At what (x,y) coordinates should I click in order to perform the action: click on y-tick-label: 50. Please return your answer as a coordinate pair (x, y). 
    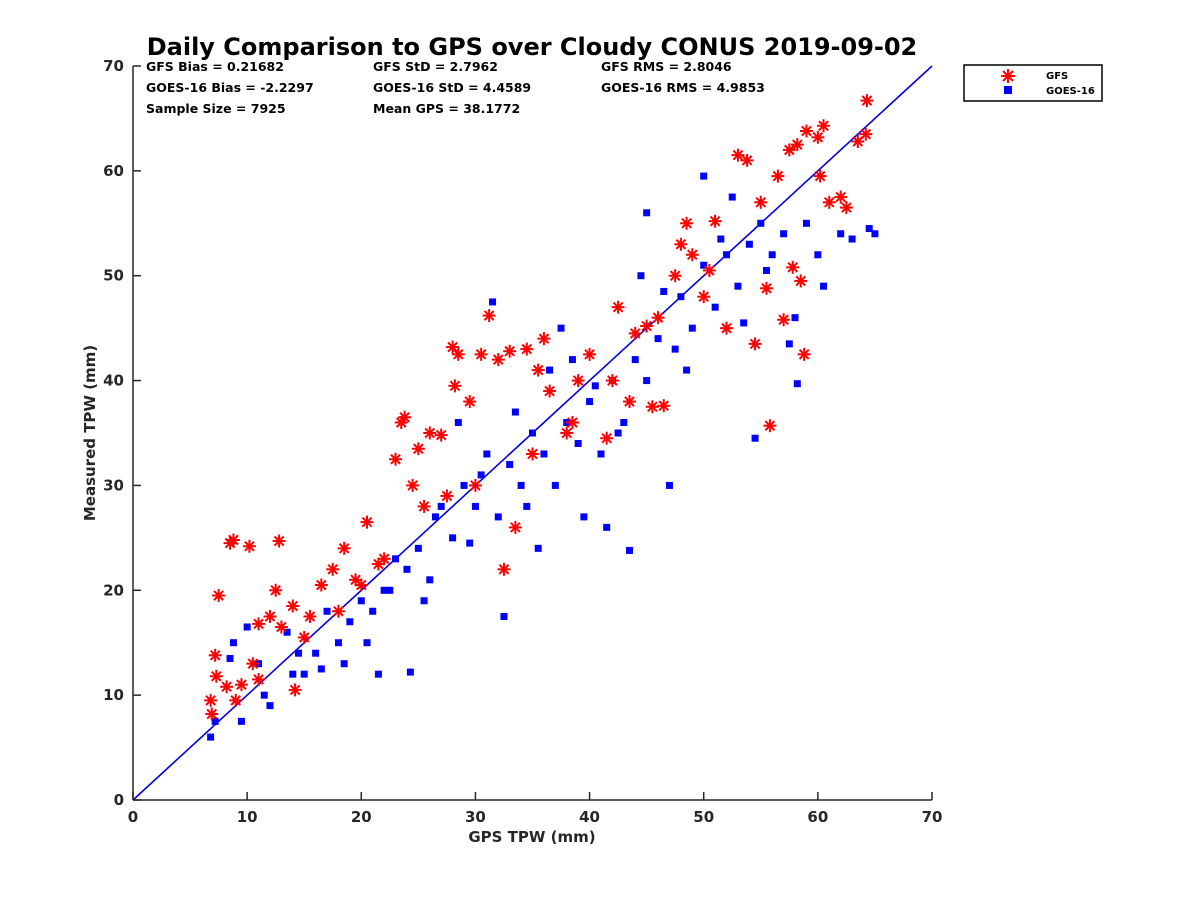
    Looking at the image, I should click on (113, 276).